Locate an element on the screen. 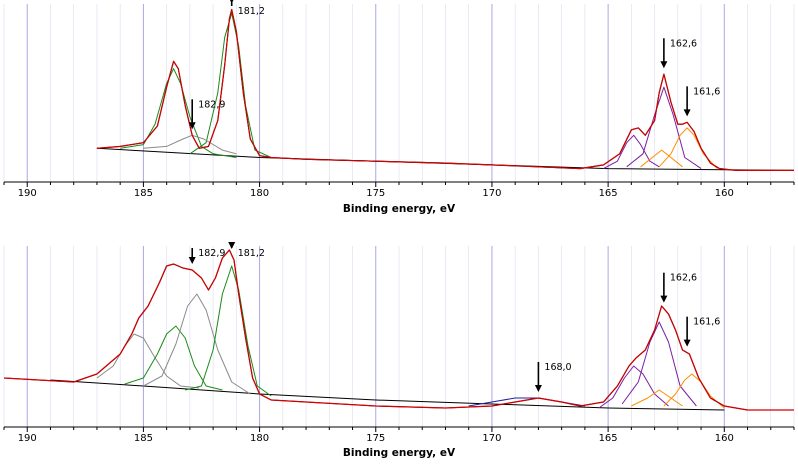  series-background-line is located at coordinates (387, 395).